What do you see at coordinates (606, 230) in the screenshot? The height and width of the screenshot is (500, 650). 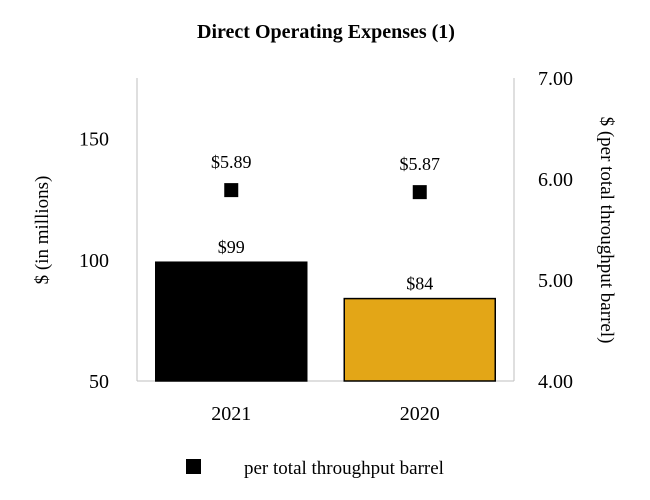 I see `right-axis-label: $ (per total throughput barrel)` at bounding box center [606, 230].